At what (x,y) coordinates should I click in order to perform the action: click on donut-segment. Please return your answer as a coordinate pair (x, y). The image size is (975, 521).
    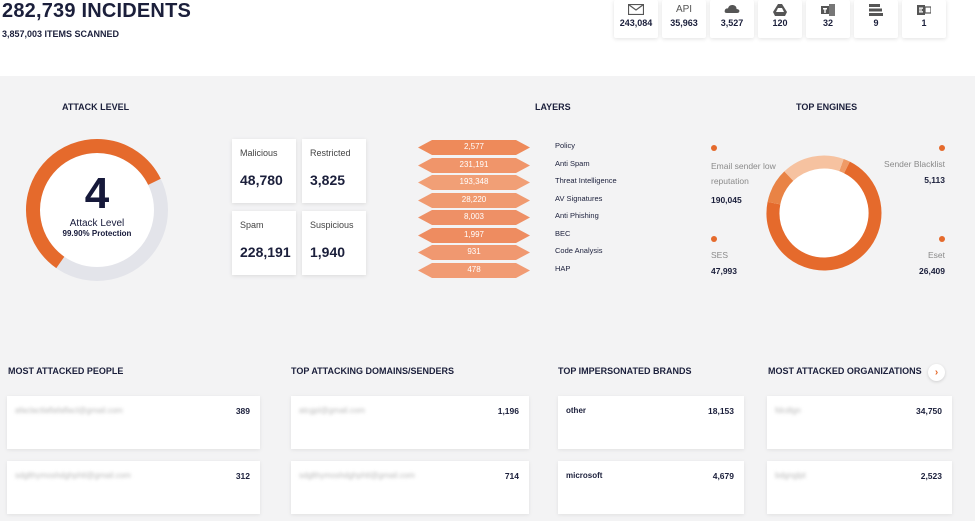
    Looking at the image, I should click on (824, 213).